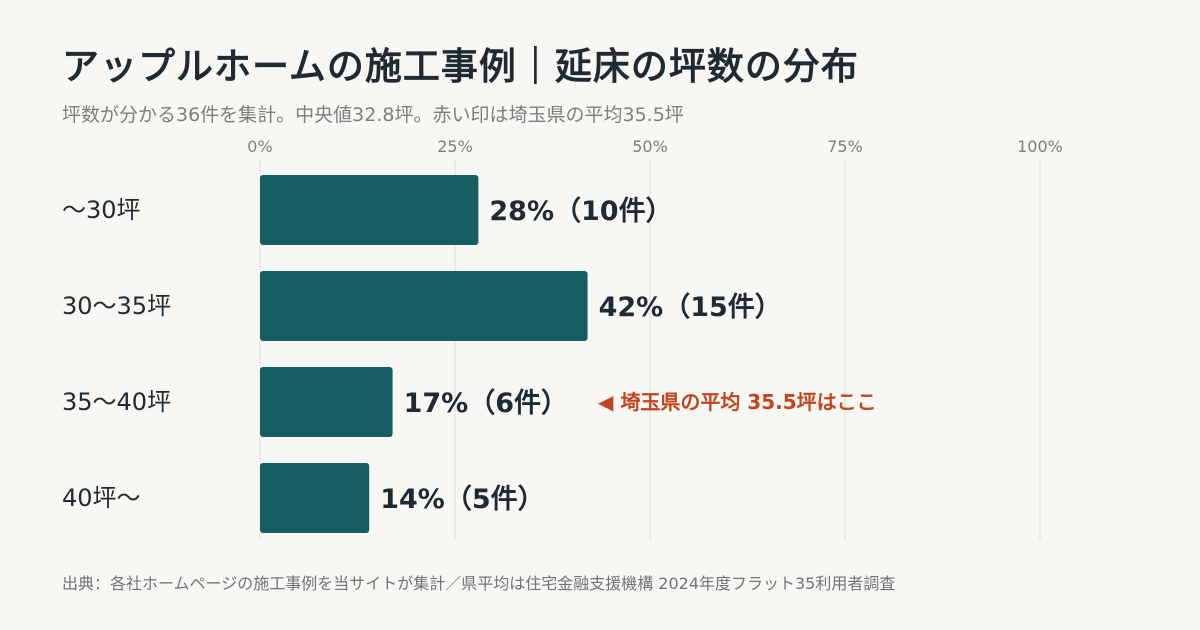  What do you see at coordinates (486, 403) in the screenshot?
I see `data-label: 17%（6件）` at bounding box center [486, 403].